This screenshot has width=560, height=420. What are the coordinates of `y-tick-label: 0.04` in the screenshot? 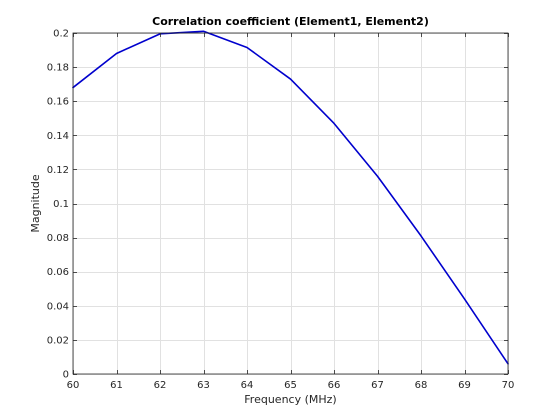 It's located at (58, 306).